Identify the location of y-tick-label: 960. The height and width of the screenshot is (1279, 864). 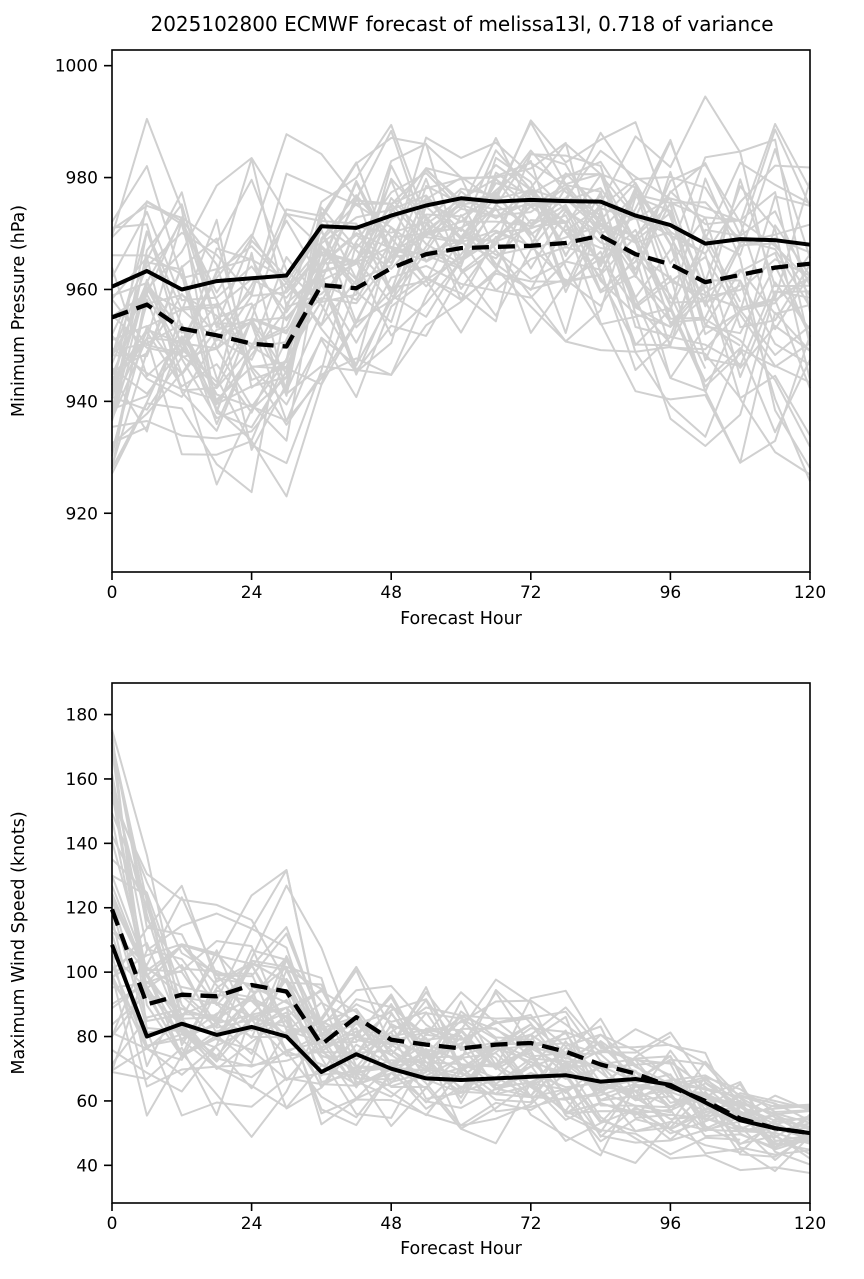
(82, 290).